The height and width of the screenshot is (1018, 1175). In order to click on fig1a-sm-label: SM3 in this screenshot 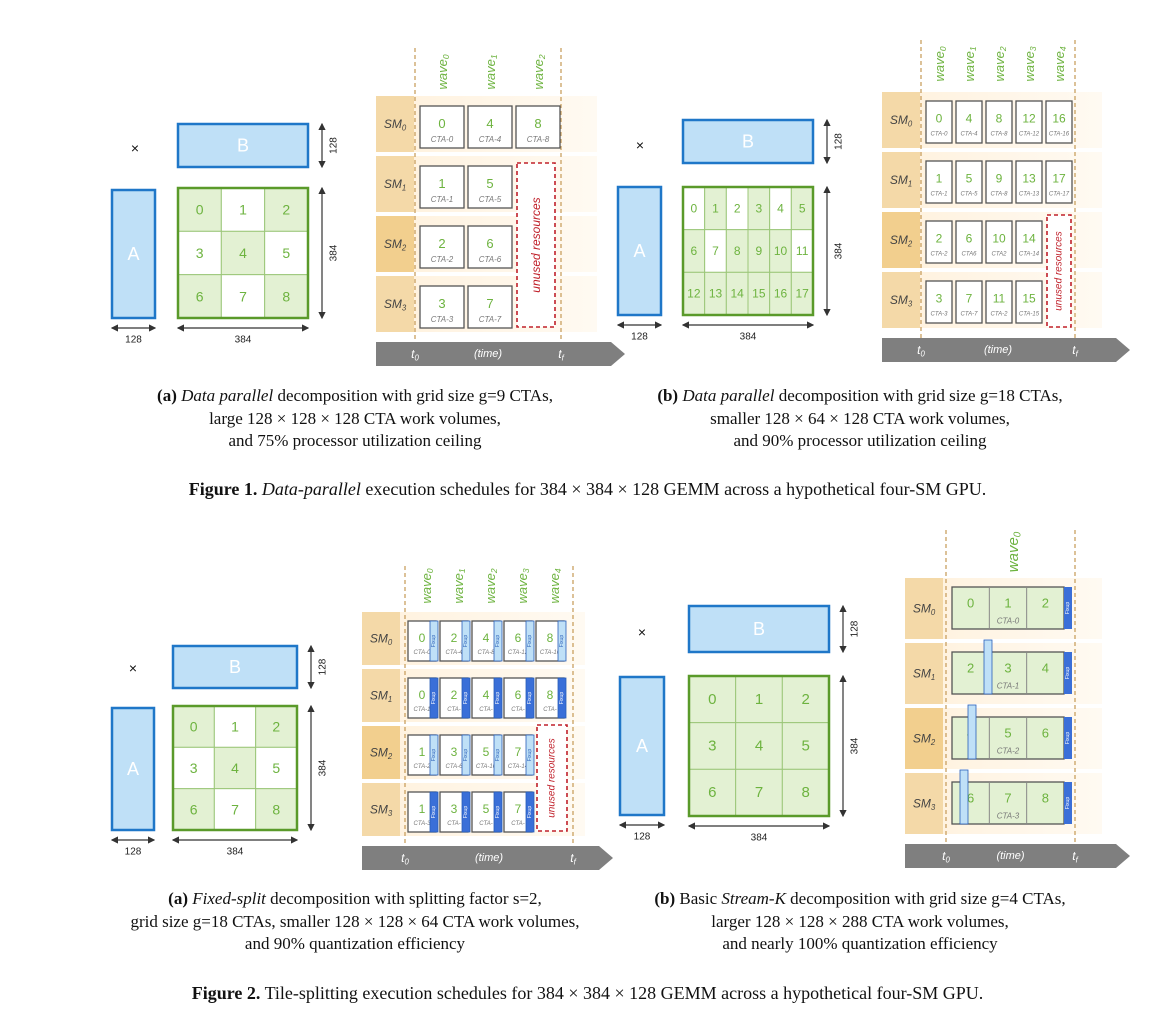, I will do `click(395, 304)`.